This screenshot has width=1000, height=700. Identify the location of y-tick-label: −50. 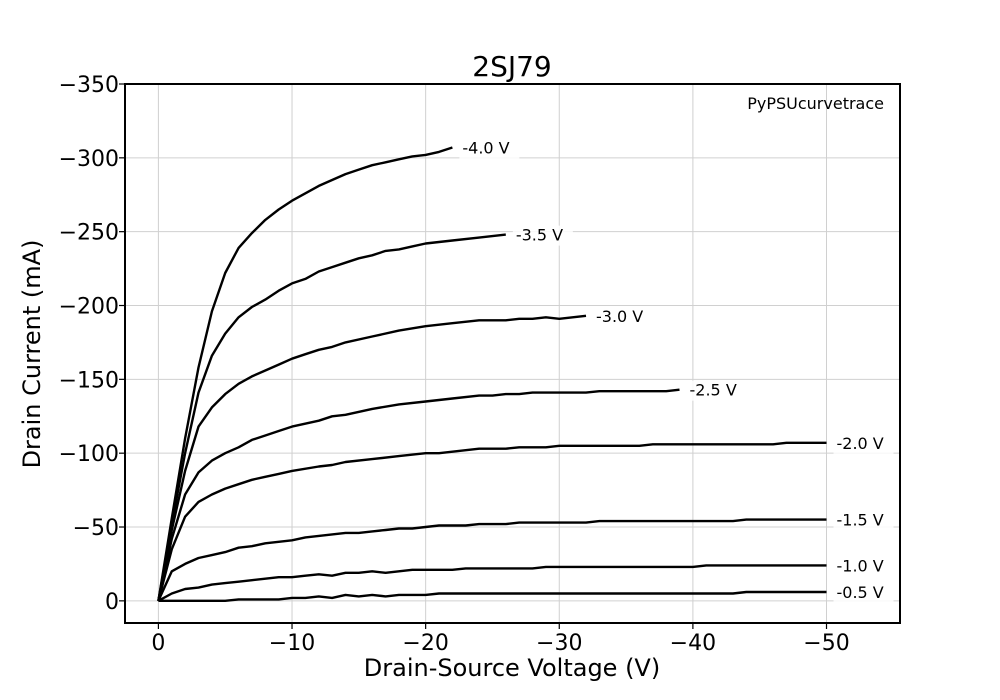
(96, 528).